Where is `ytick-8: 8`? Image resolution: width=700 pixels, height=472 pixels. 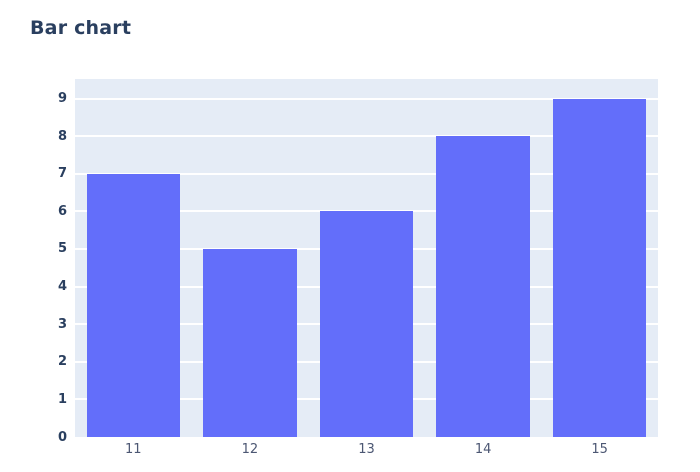
ytick-8: 8 is located at coordinates (62, 136).